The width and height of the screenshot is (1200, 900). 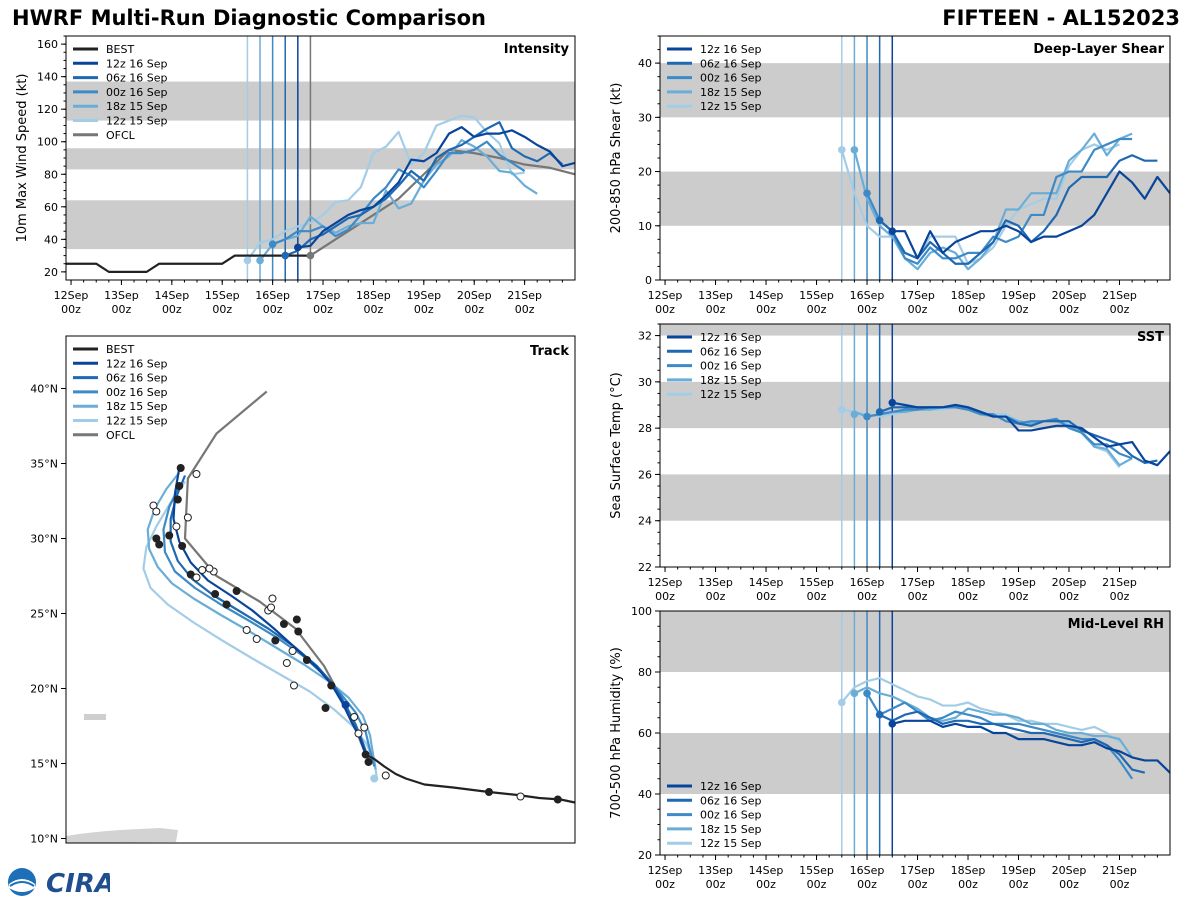 What do you see at coordinates (1098, 49) in the screenshot?
I see `shear-panel-title: Deep-Layer Shear` at bounding box center [1098, 49].